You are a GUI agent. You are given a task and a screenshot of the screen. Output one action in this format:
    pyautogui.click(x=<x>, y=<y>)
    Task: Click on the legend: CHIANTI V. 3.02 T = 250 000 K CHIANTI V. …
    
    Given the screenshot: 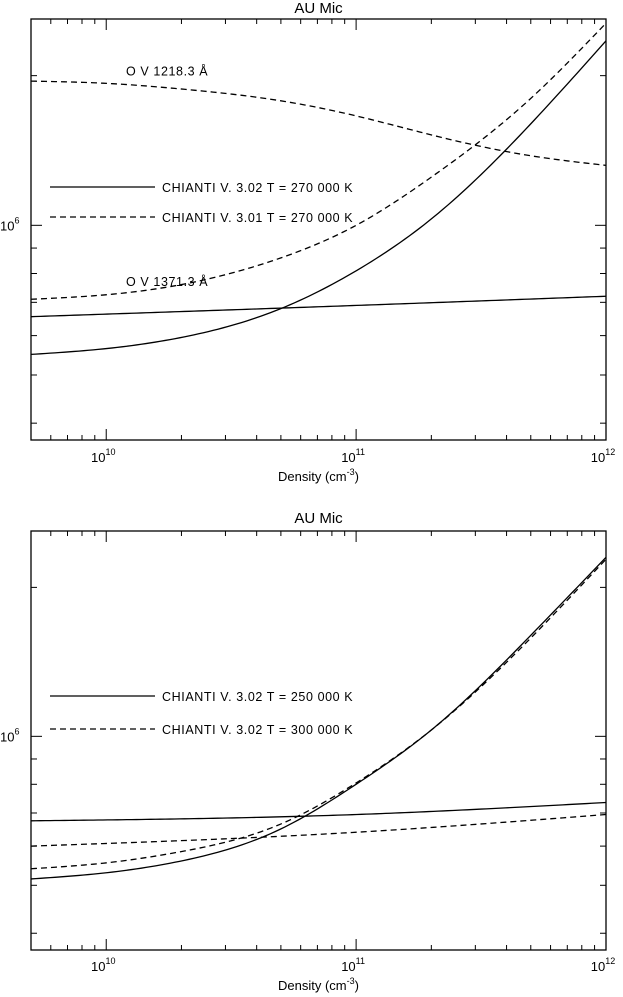 What is the action you would take?
    pyautogui.click(x=201, y=713)
    